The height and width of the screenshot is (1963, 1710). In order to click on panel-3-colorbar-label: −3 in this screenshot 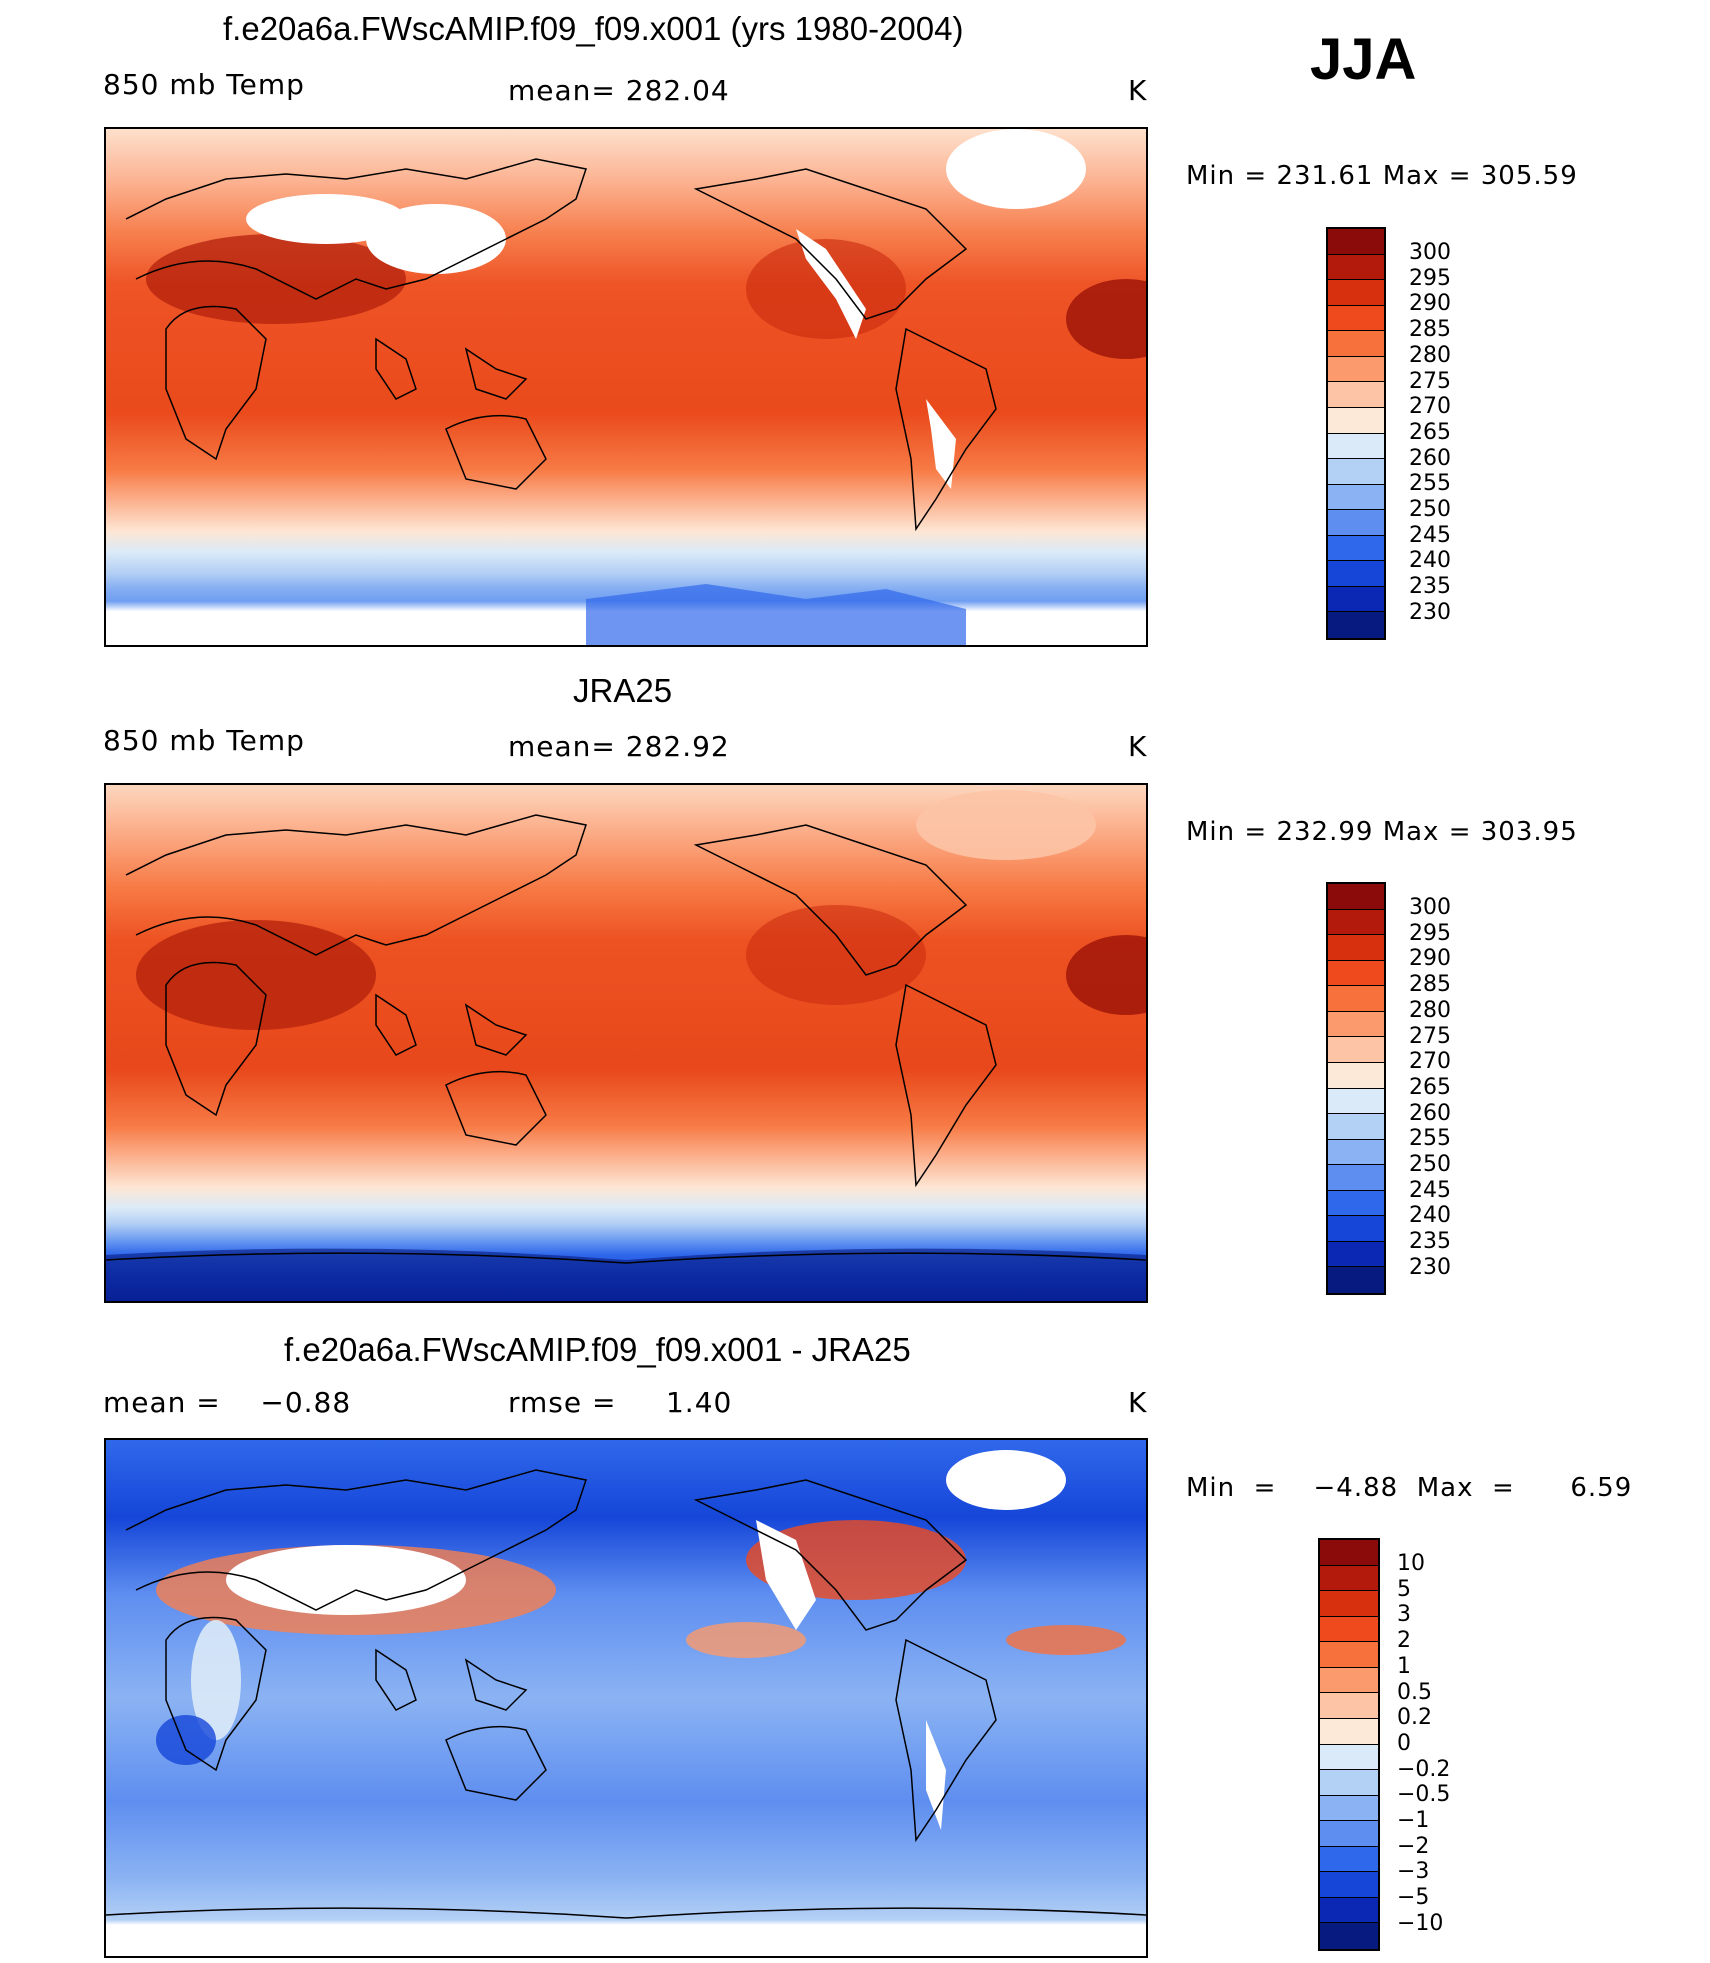, I will do `click(1413, 1872)`.